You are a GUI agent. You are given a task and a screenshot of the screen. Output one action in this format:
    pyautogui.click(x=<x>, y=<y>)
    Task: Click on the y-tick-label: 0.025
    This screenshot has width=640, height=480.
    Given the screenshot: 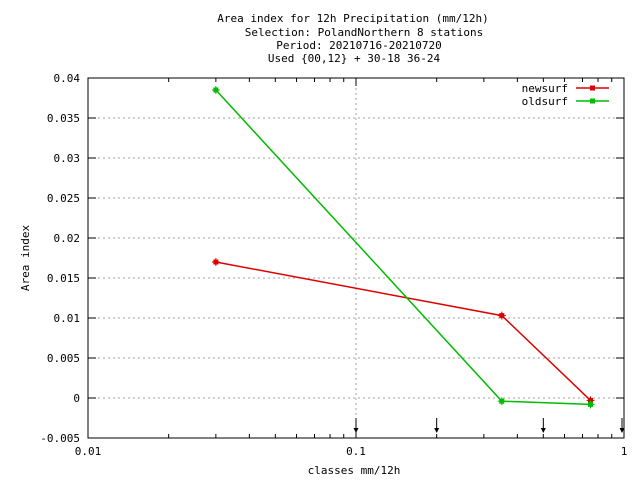 What is the action you would take?
    pyautogui.click(x=63, y=198)
    